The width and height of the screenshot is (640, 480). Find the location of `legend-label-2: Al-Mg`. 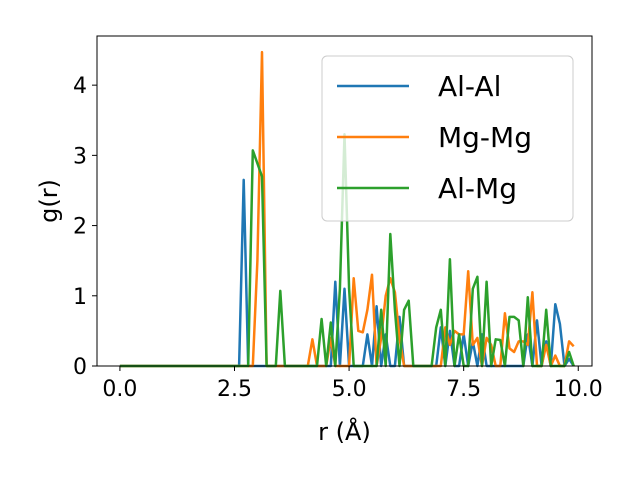

legend-label-2: Al-Mg is located at coordinates (477, 188).